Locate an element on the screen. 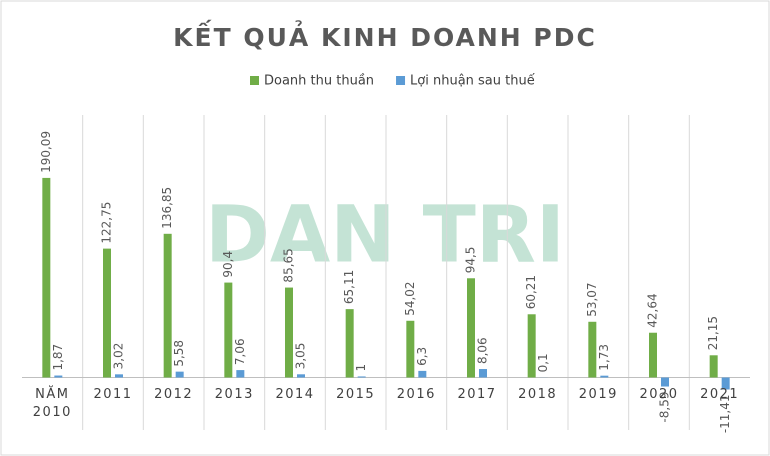  data-label: 54,02 is located at coordinates (410, 298).